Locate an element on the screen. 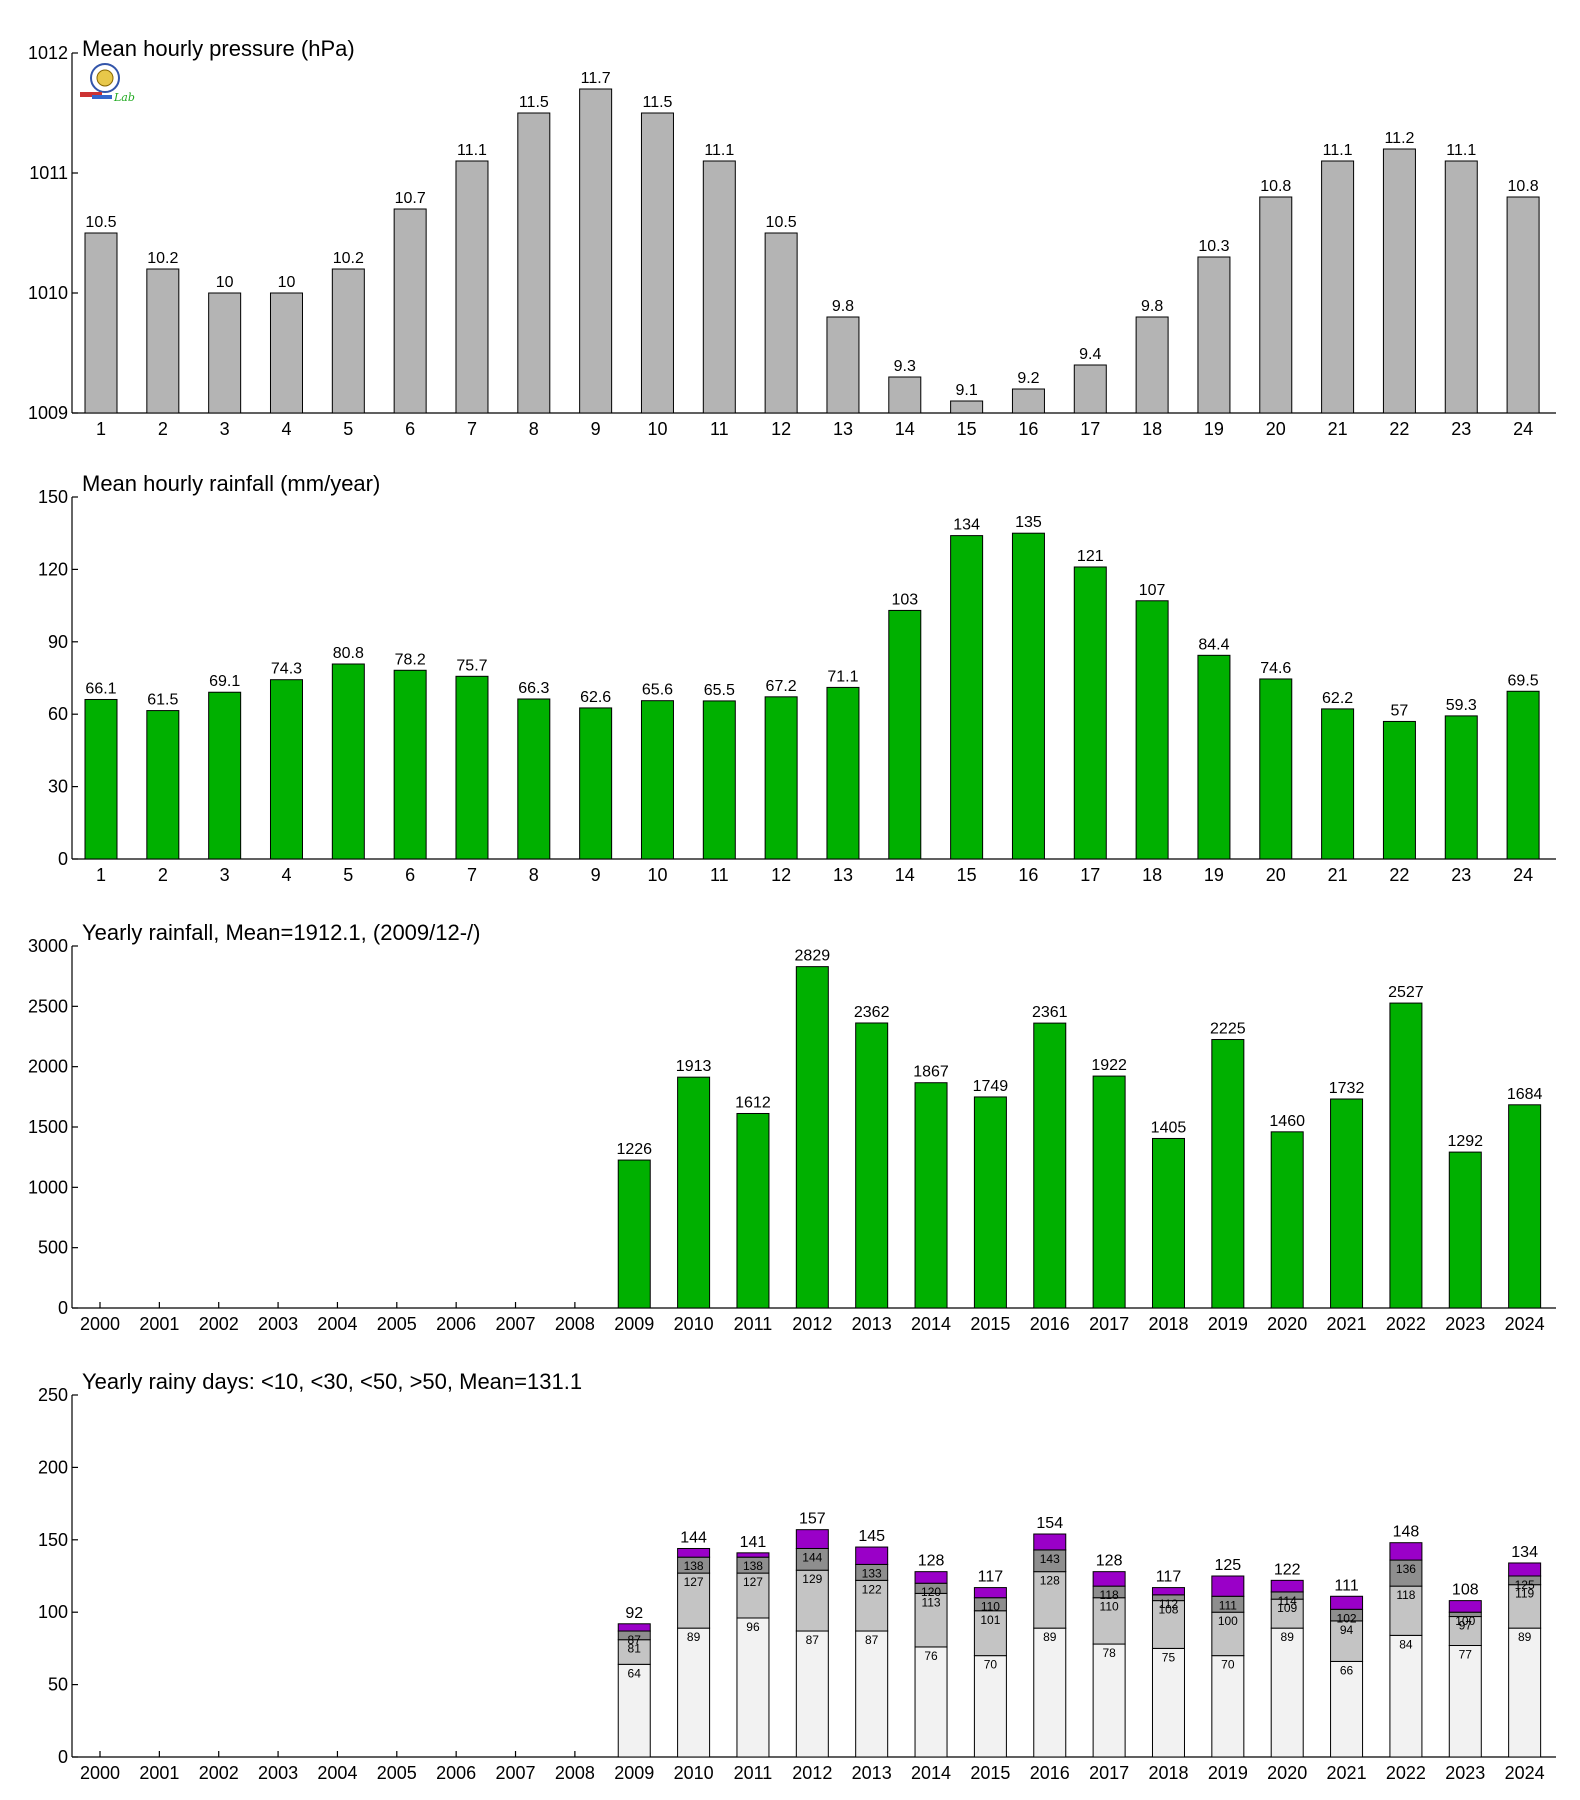  rainy-days-y-tick-label: 50 is located at coordinates (58, 1685).